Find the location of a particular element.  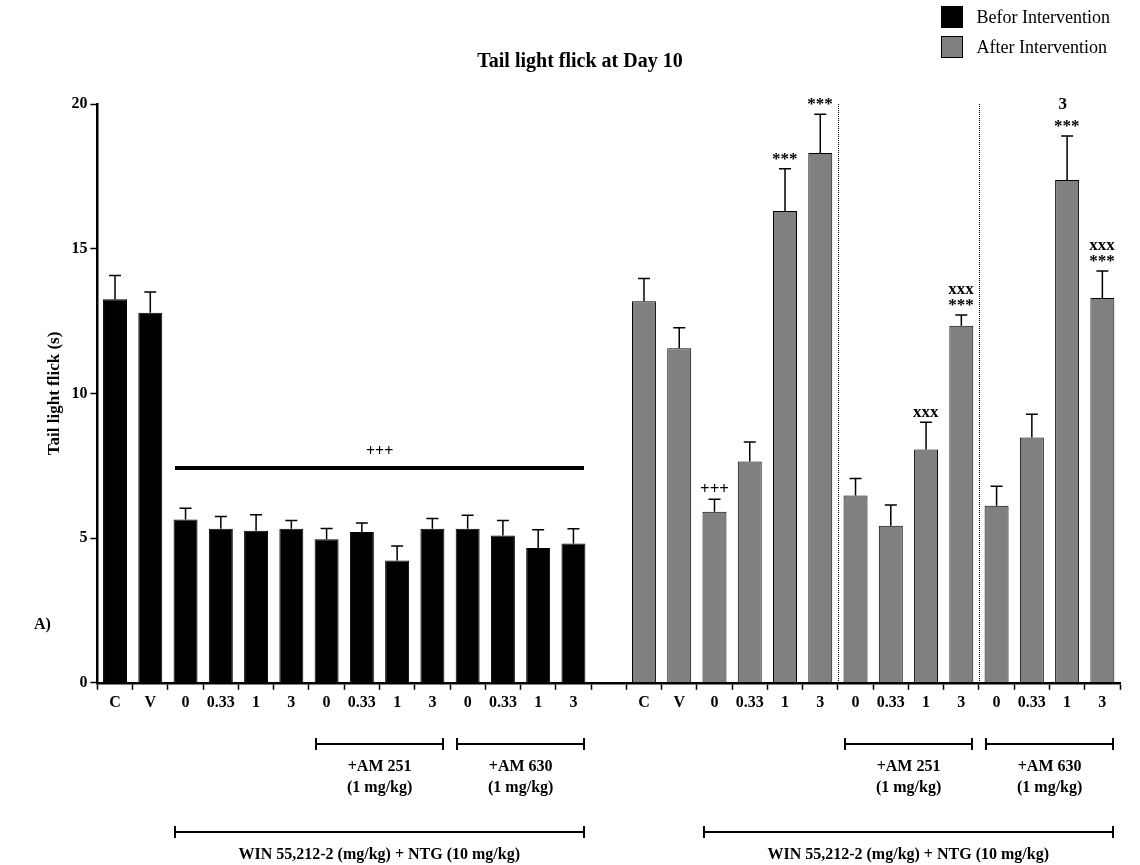

y-tick-label: 0 is located at coordinates (83, 681).